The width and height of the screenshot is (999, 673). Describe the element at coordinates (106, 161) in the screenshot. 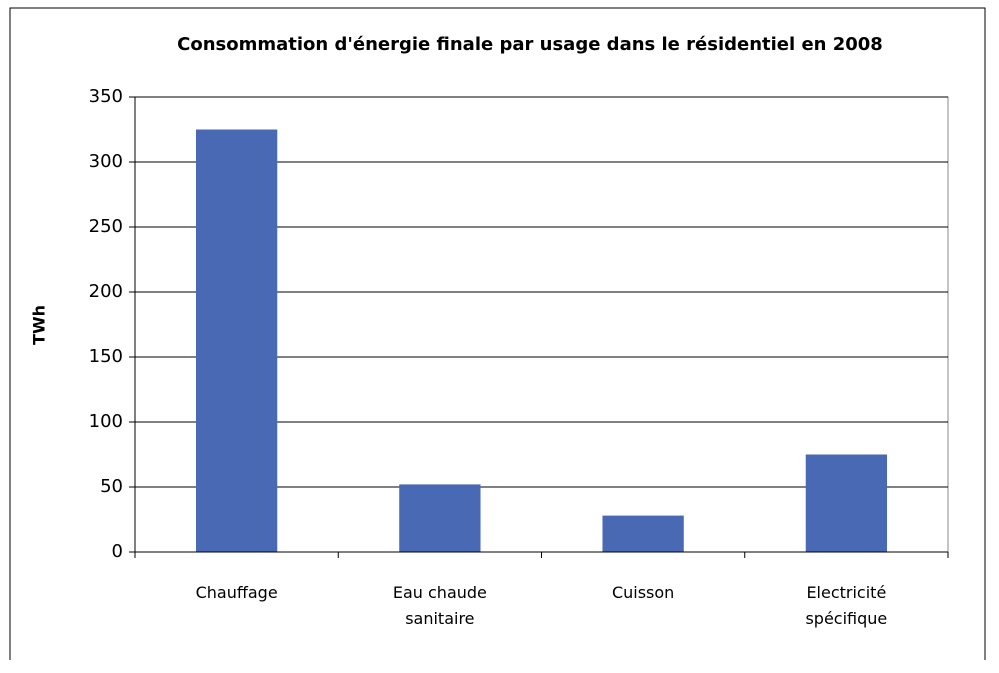

I see `y-tick-label: 300` at that location.